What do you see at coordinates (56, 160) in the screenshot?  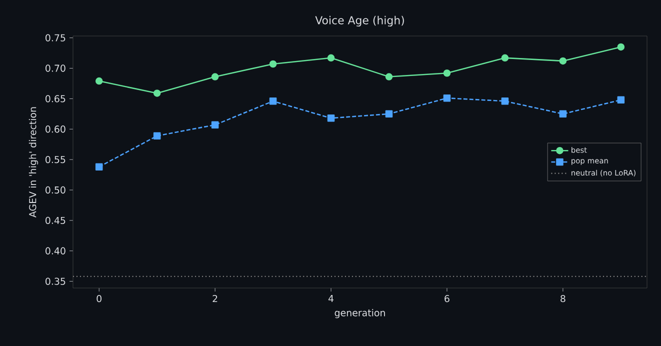 I see `y-tick-label: 0.55` at bounding box center [56, 160].